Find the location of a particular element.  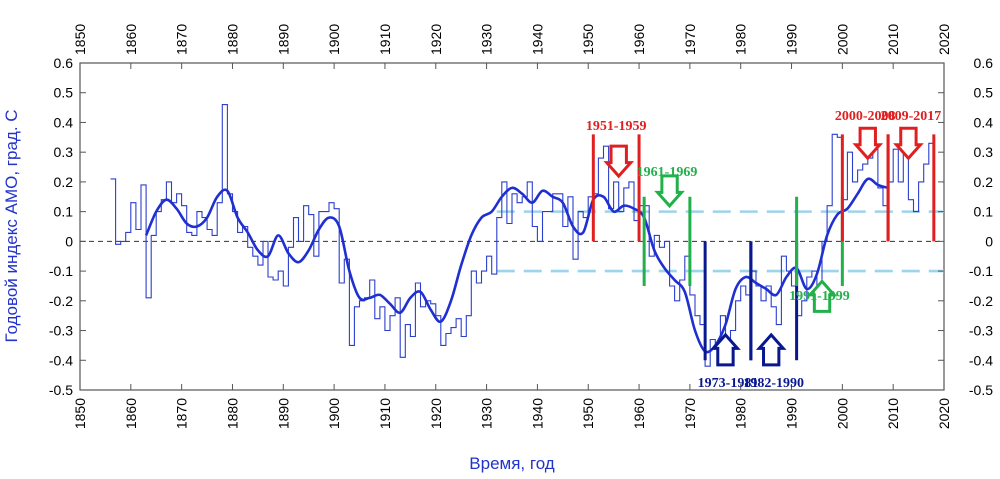

y-tick-label-left: -0.1 is located at coordinates (61, 271).